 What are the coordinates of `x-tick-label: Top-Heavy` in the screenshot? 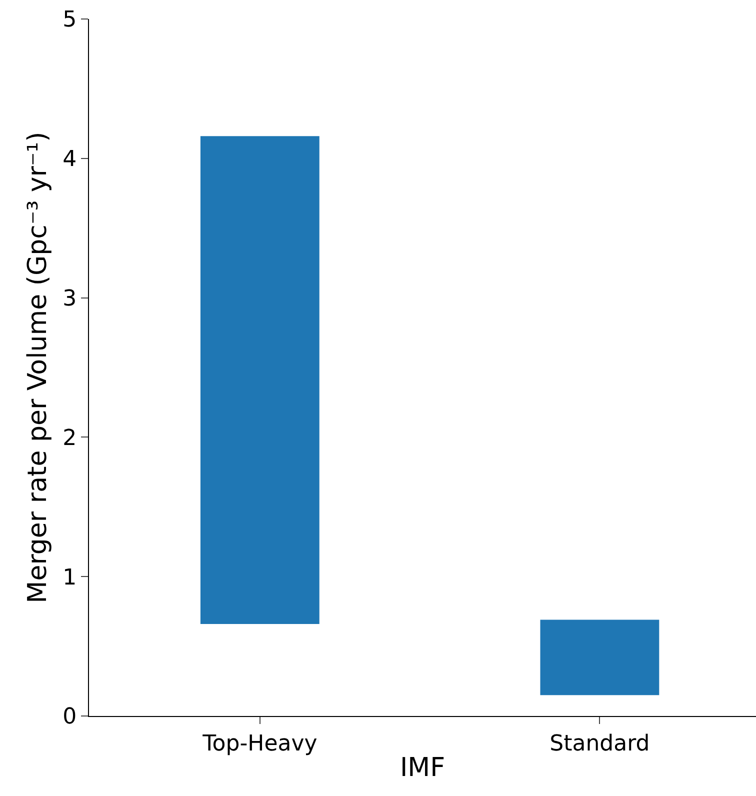 It's located at (260, 743).